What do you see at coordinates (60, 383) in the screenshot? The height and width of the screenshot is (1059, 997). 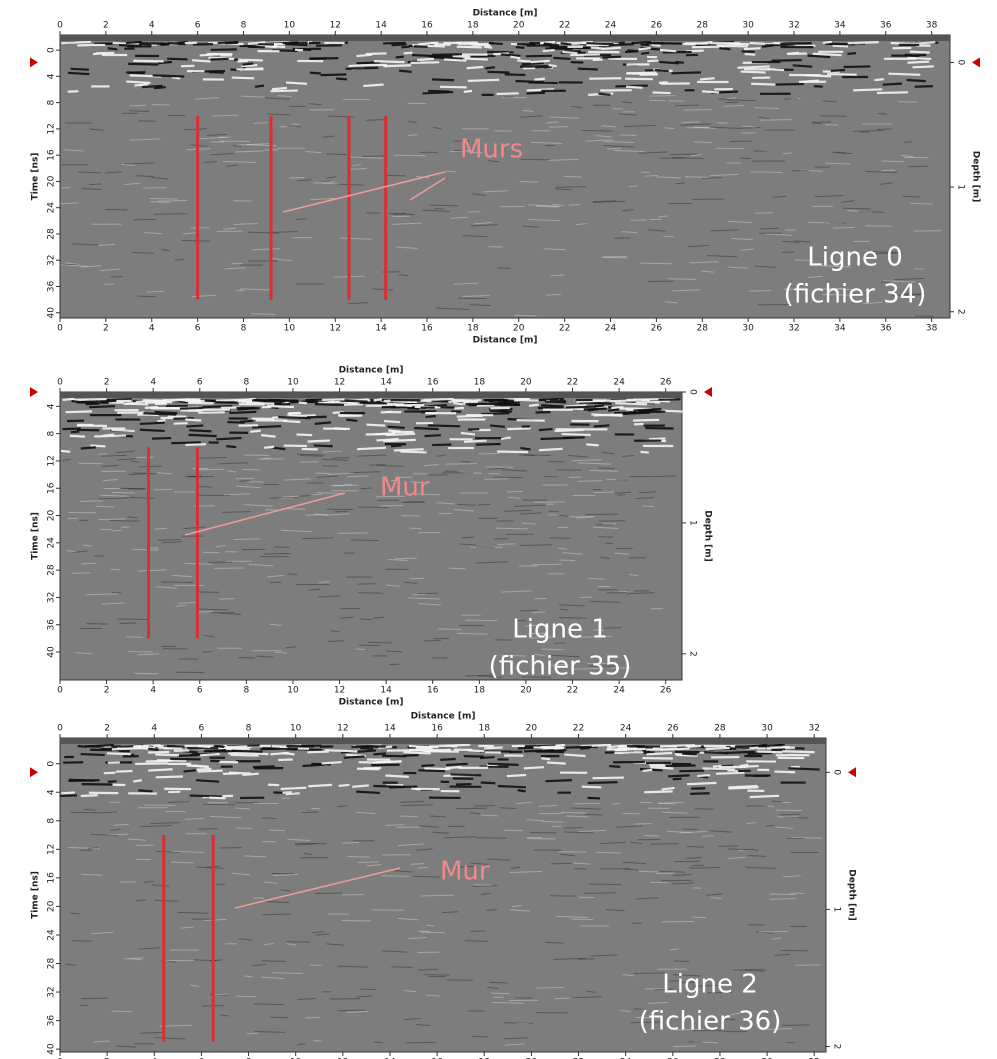 I see `x-tick-label: 0` at bounding box center [60, 383].